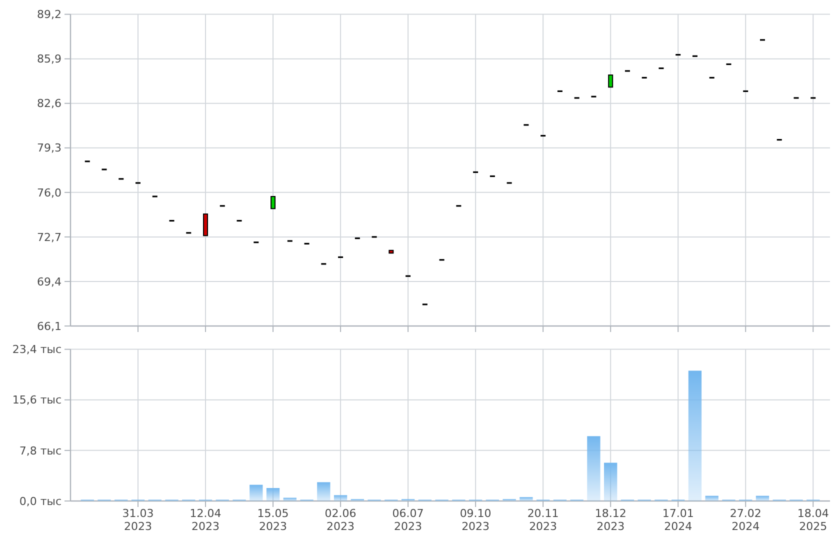 Image resolution: width=840 pixels, height=550 pixels. What do you see at coordinates (49, 326) in the screenshot?
I see `y-tick-label: 66,1` at bounding box center [49, 326].